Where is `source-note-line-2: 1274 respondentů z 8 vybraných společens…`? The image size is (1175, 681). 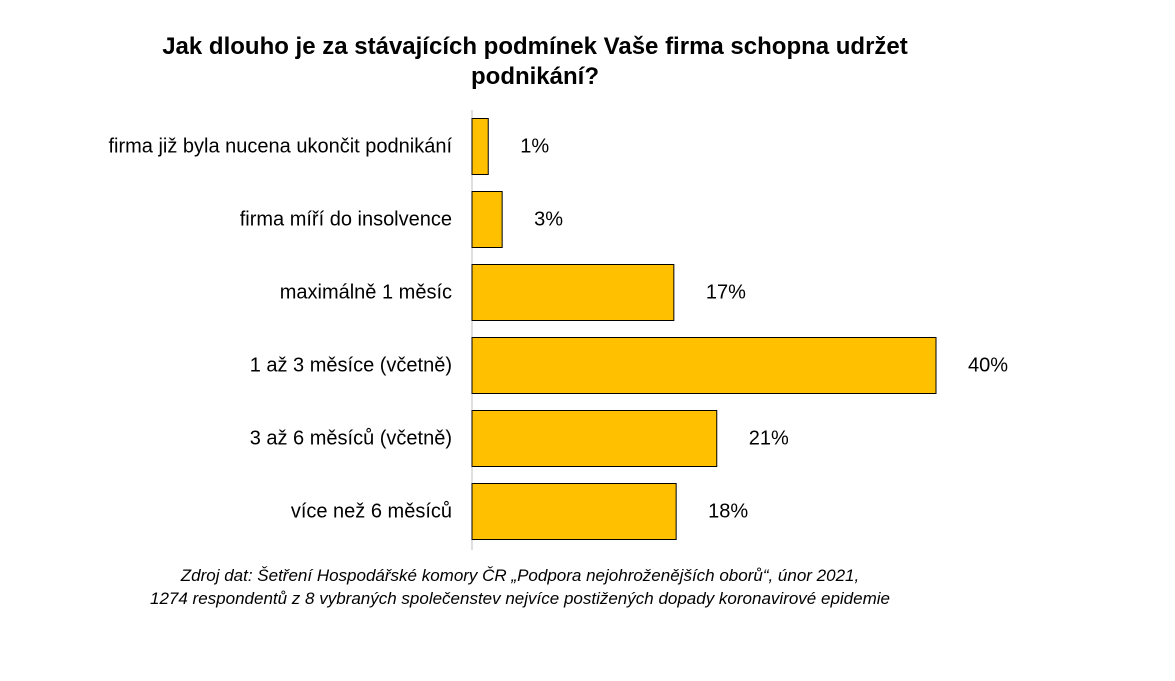
source-note-line-2: 1274 respondentů z 8 vybraných společens… is located at coordinates (520, 598).